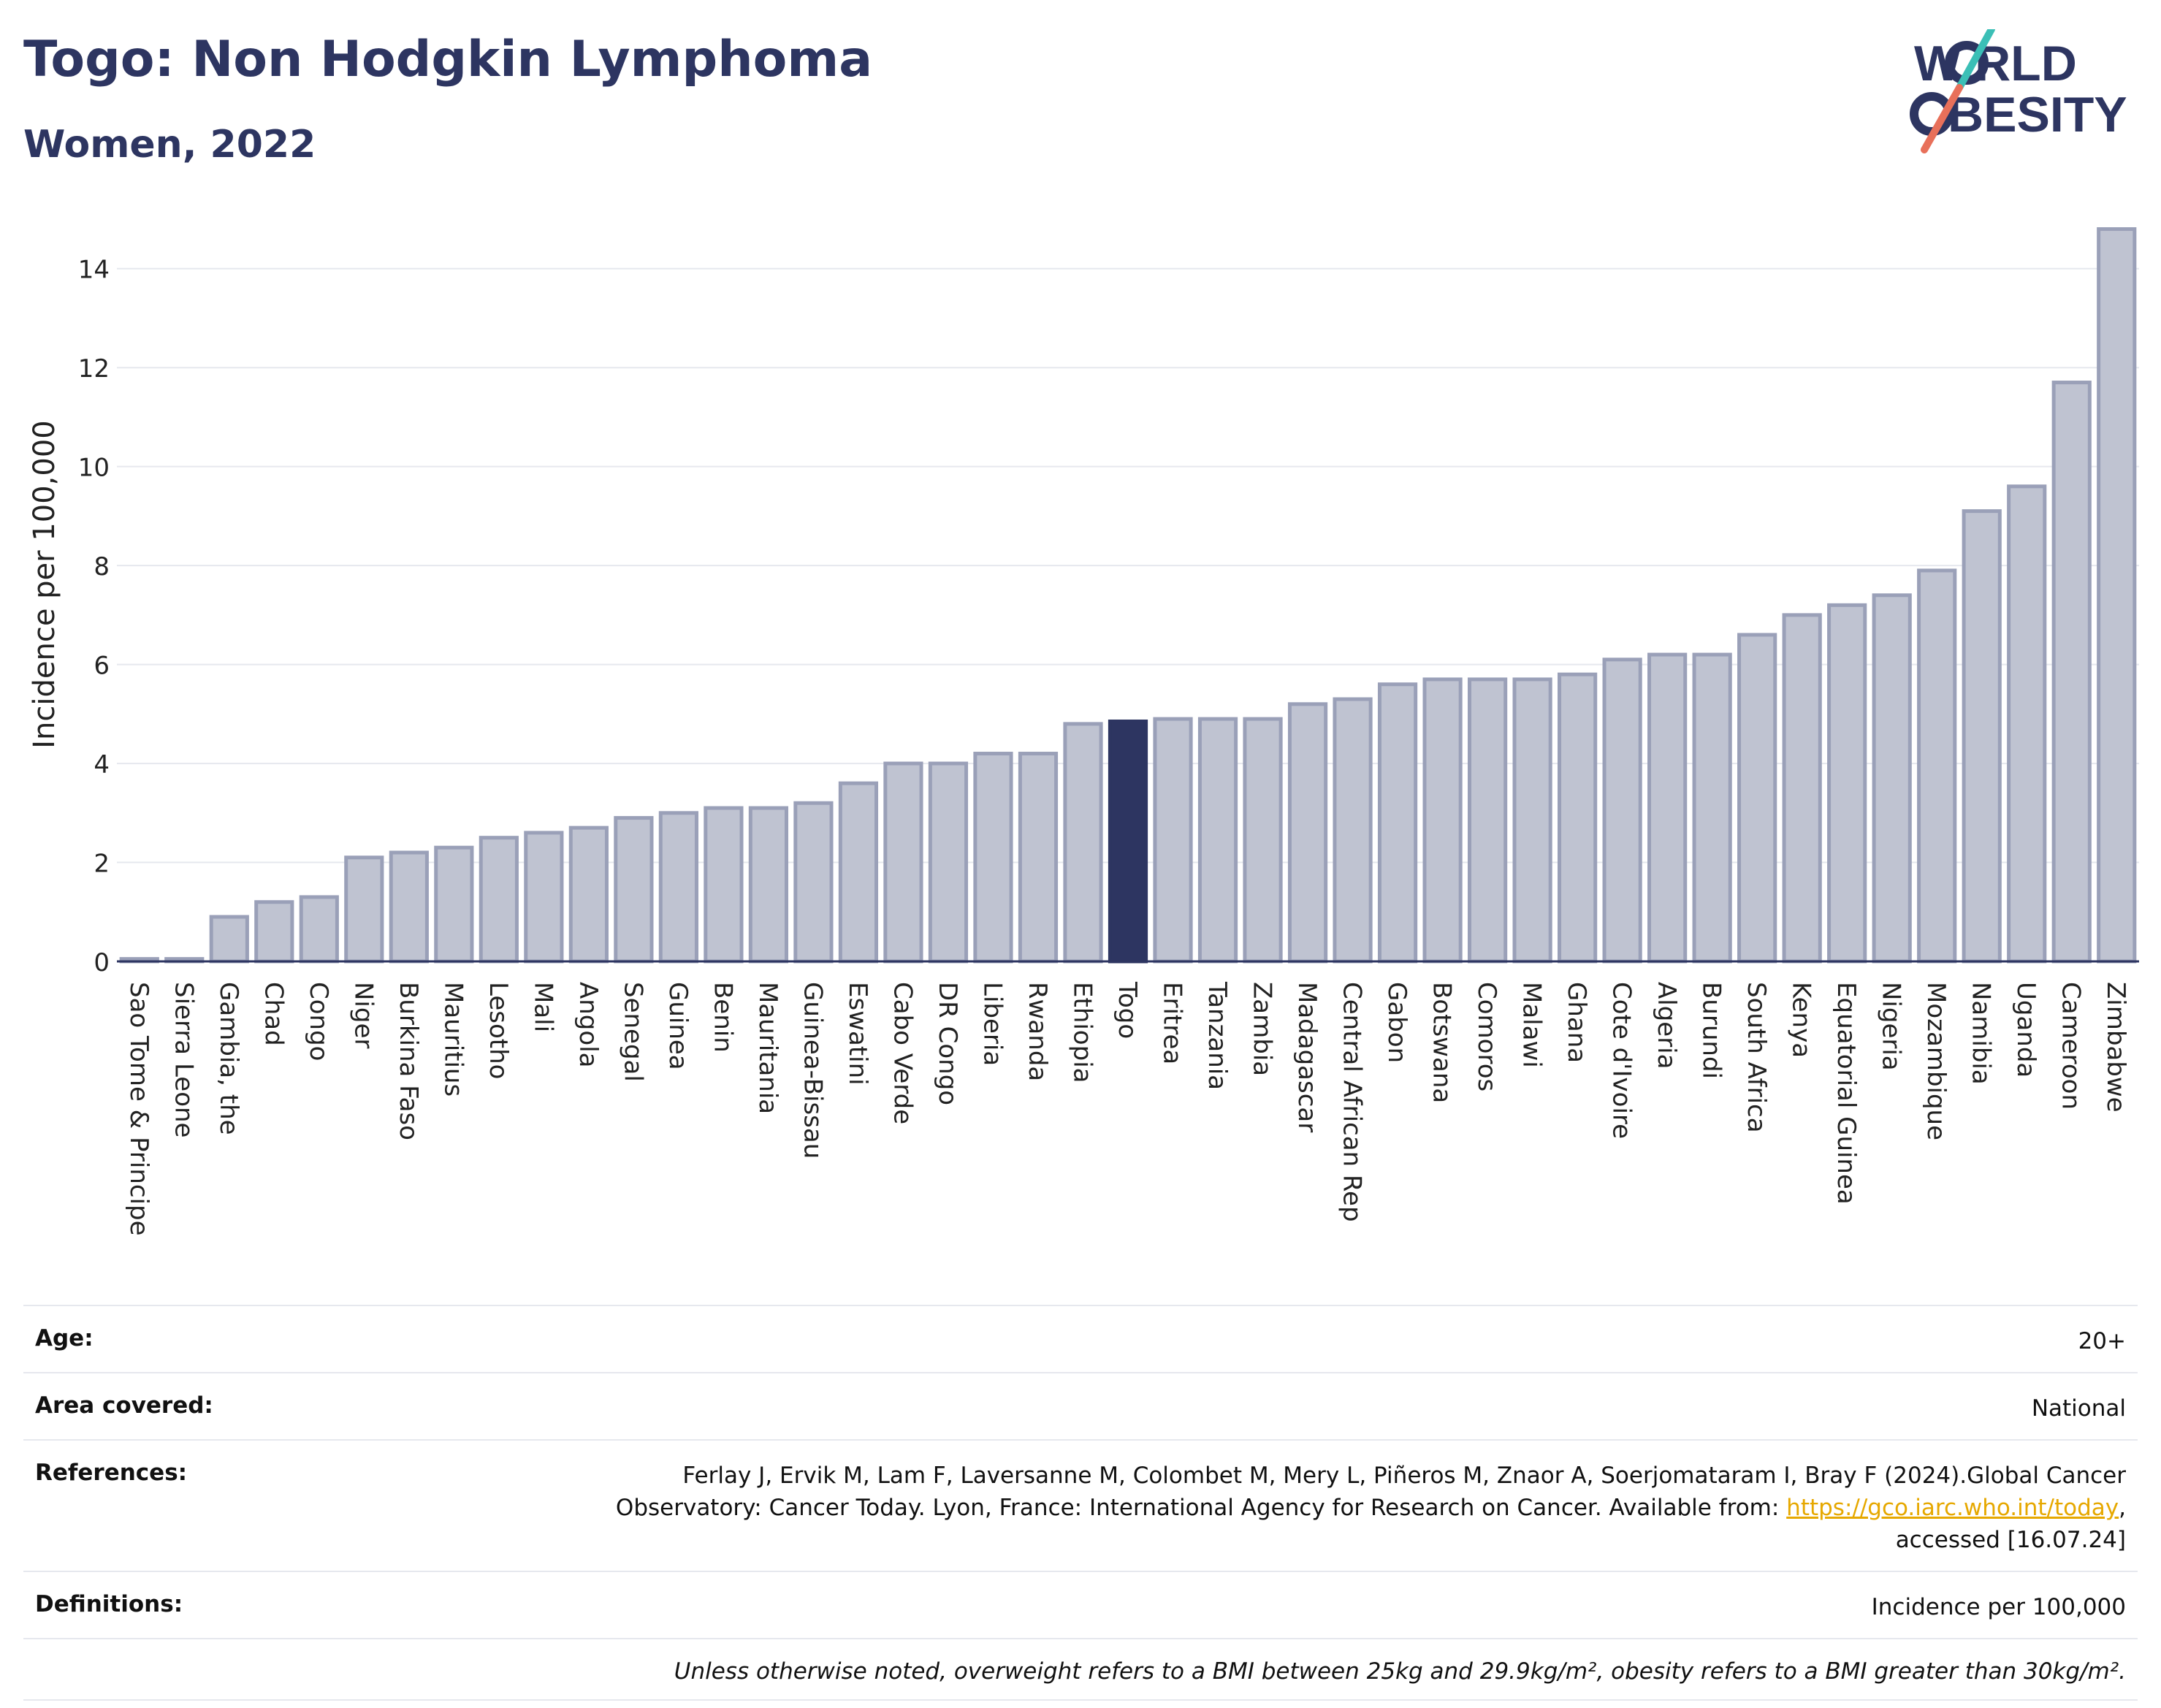 Image resolution: width=2161 pixels, height=1708 pixels. I want to click on x-tick-label: Sierra Leone, so click(184, 1059).